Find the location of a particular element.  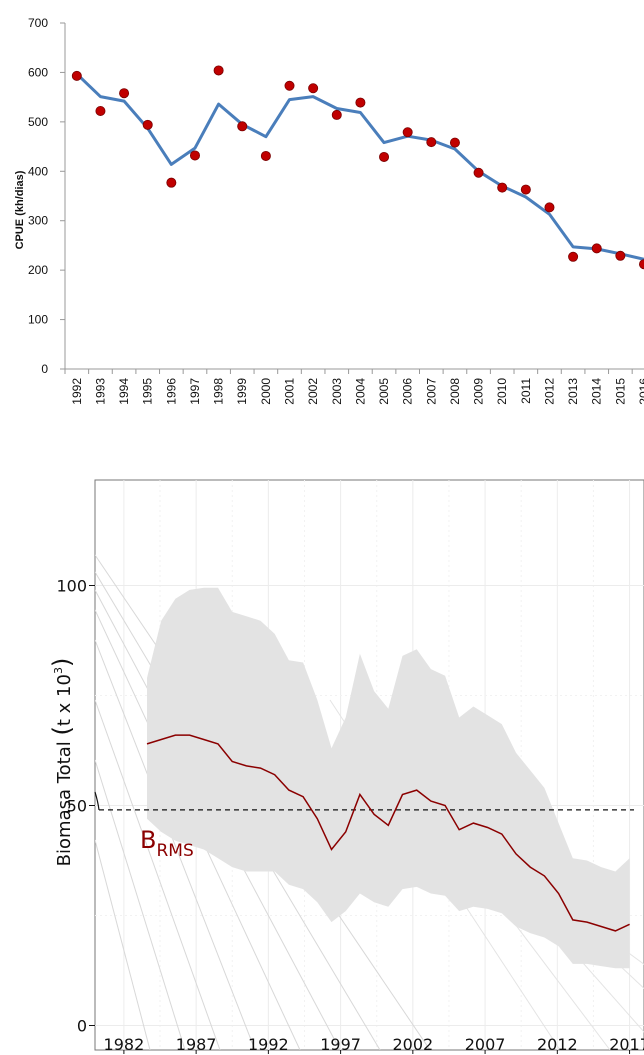

brms-label-sub: RMS is located at coordinates (174, 851).